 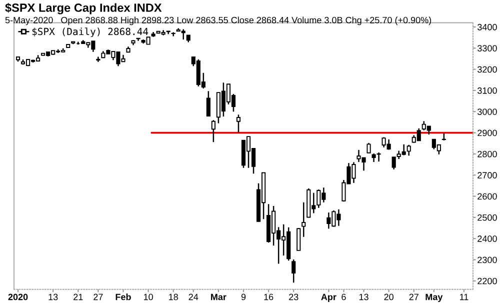 What do you see at coordinates (123, 297) in the screenshot?
I see `x-tick-label: Feb` at bounding box center [123, 297].